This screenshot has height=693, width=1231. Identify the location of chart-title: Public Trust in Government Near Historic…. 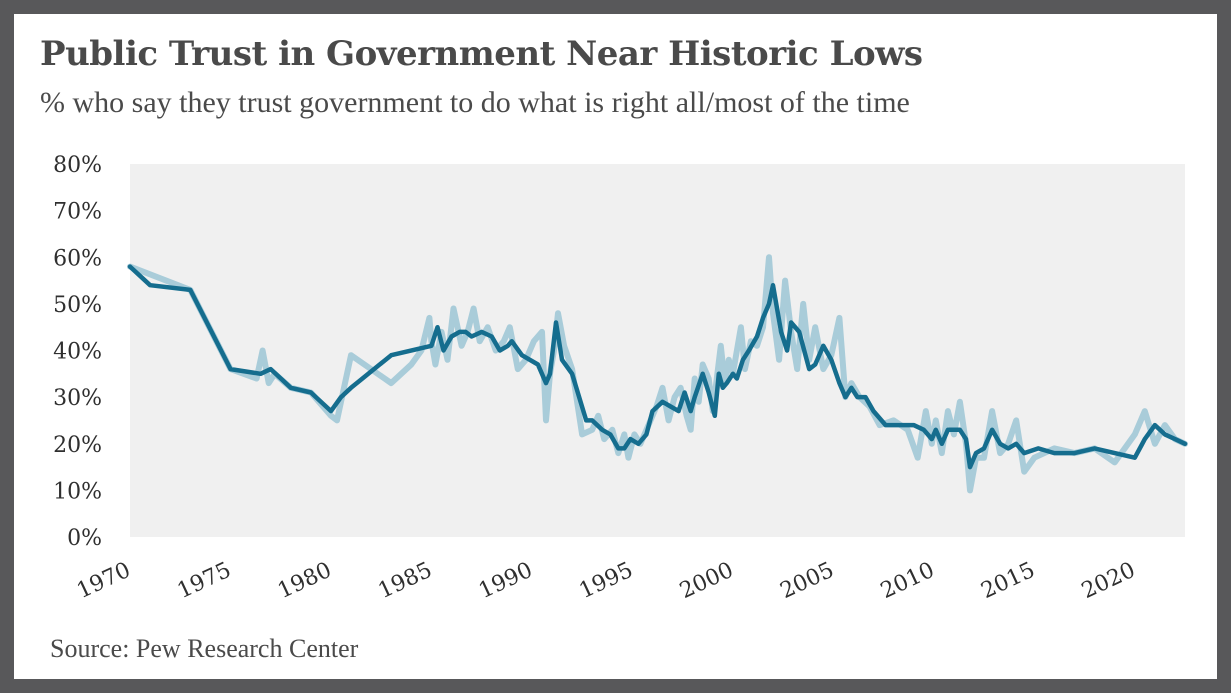
(481, 54).